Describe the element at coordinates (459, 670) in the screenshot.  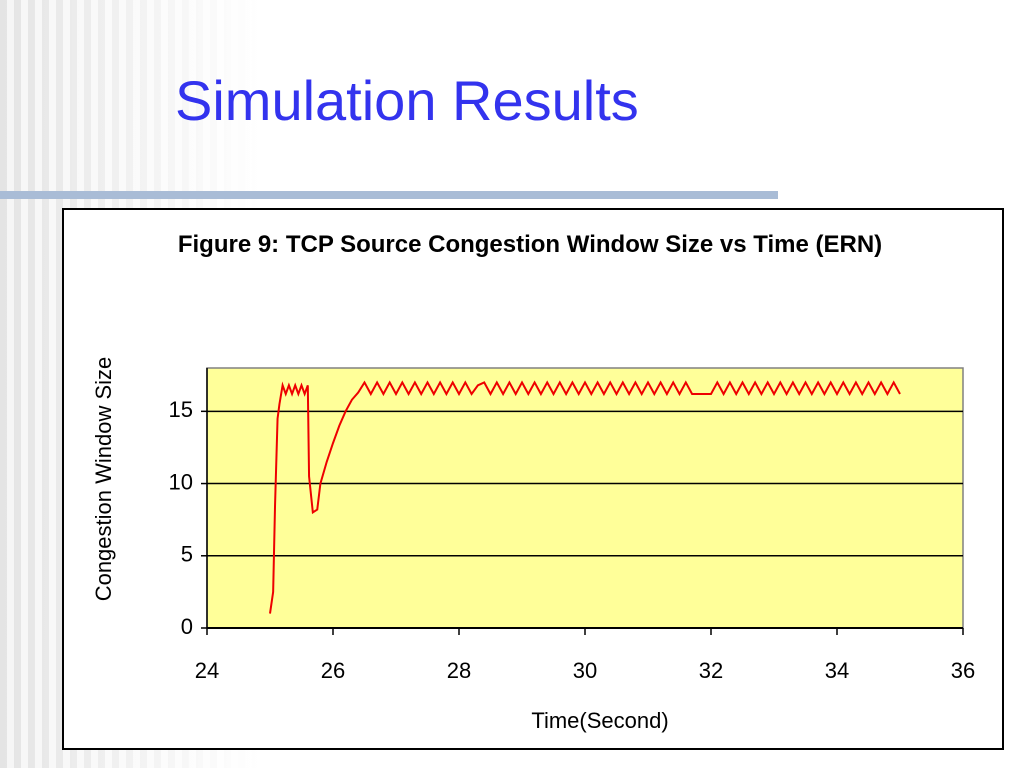
I see `x-tick-label: 28` at that location.